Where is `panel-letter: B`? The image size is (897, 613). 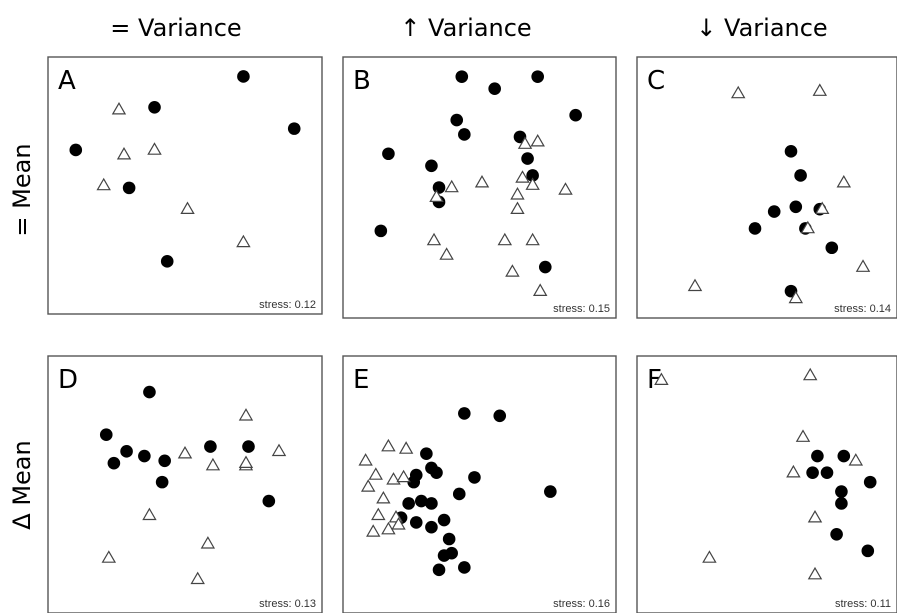 panel-letter: B is located at coordinates (362, 81).